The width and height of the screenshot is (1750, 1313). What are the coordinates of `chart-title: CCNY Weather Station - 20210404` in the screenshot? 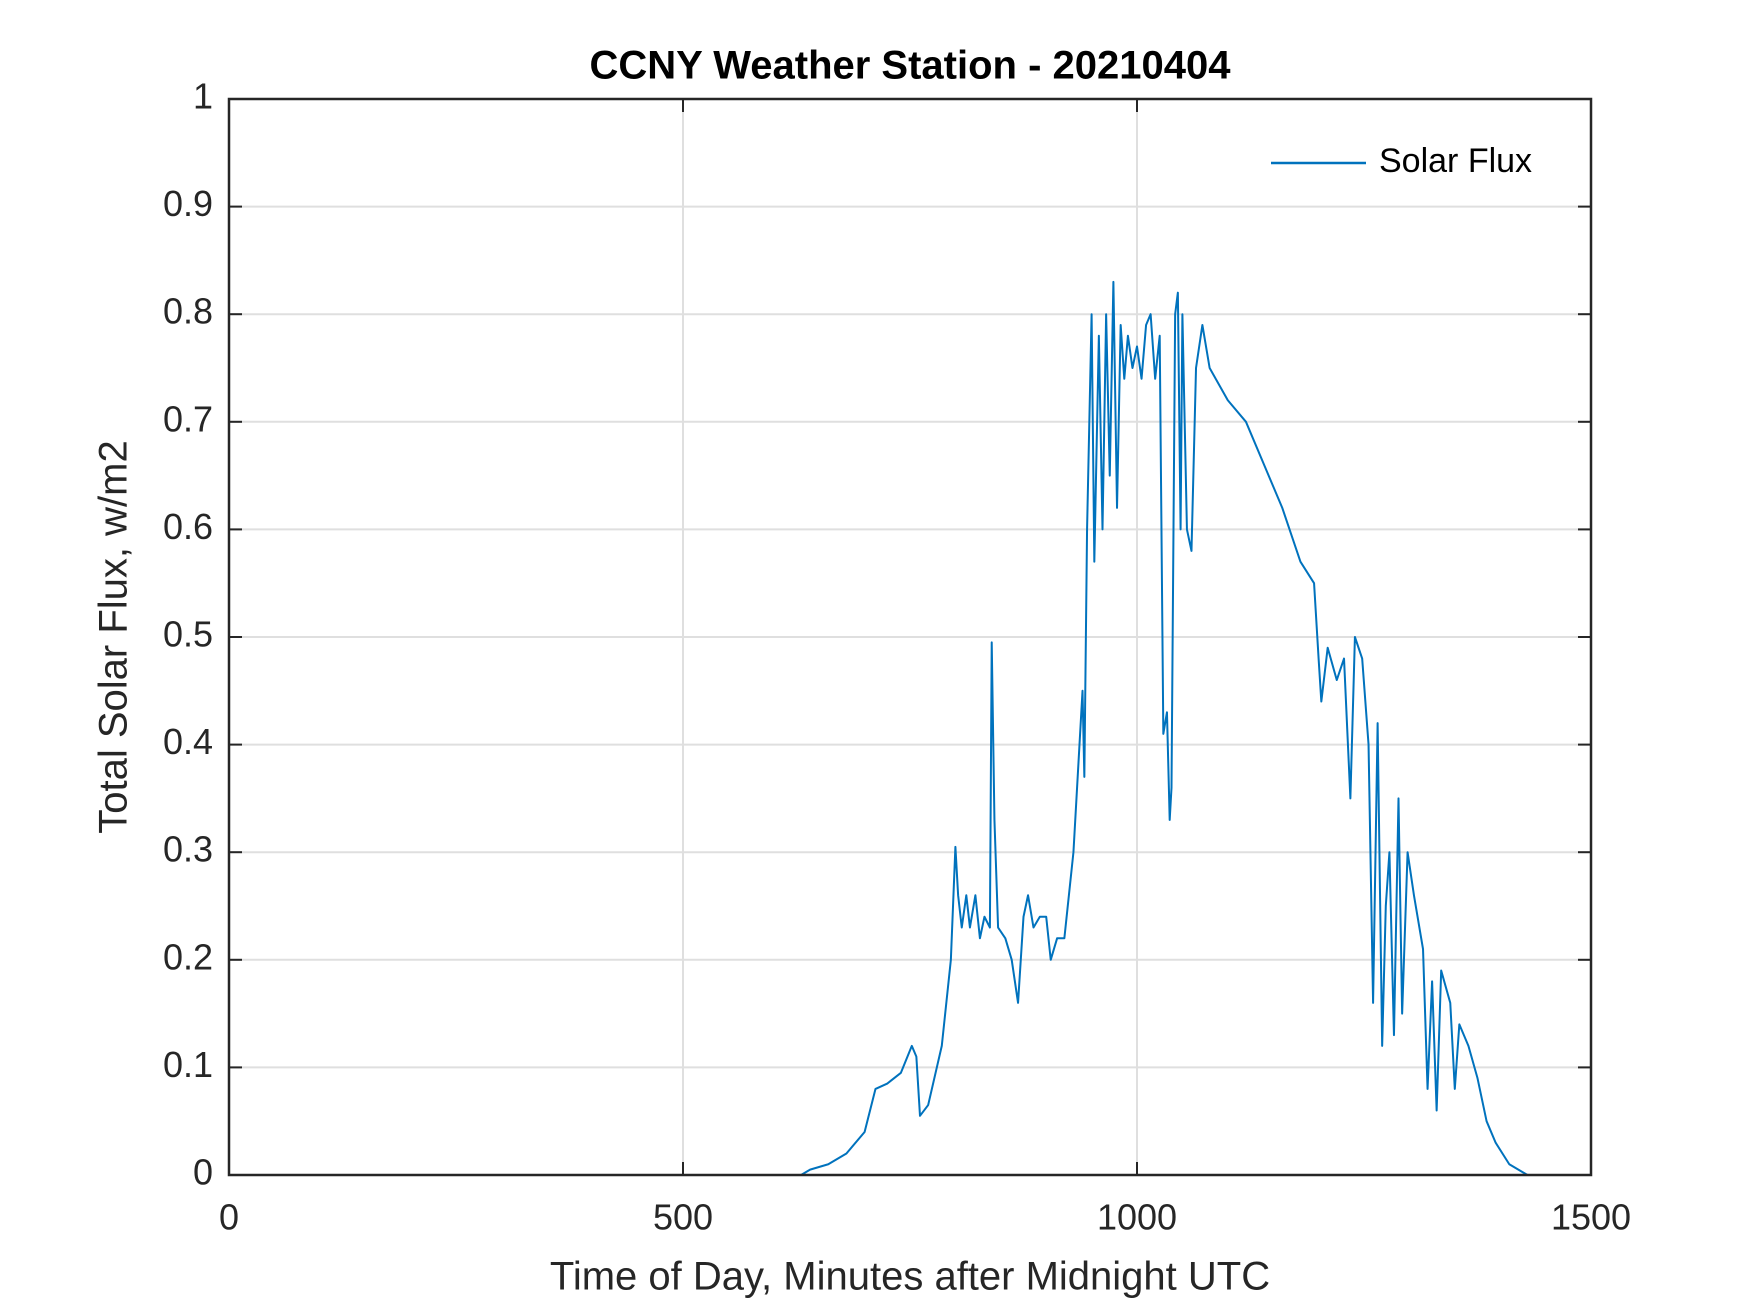 It's located at (911, 66).